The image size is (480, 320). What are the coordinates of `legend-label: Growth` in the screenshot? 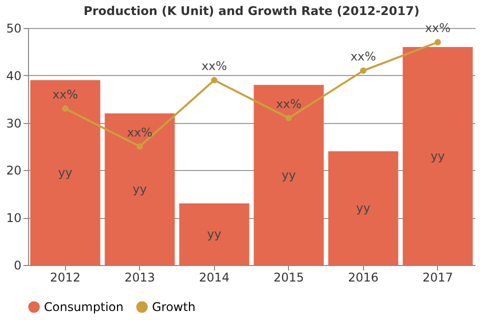 It's located at (174, 307).